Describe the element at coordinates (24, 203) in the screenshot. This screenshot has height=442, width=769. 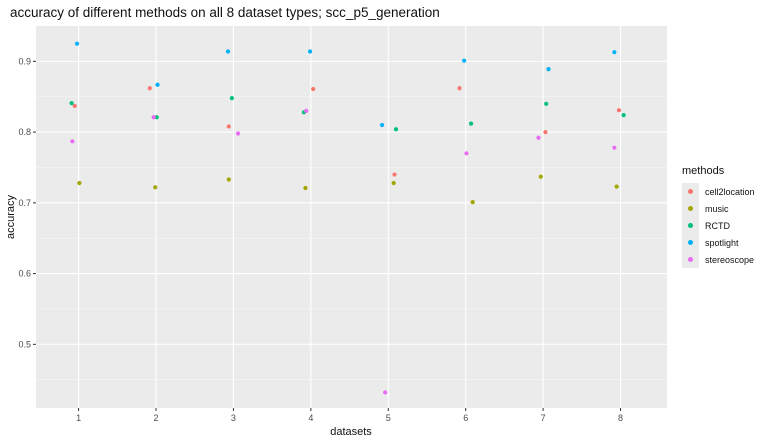
I see `y-tick-label: 0.7` at that location.